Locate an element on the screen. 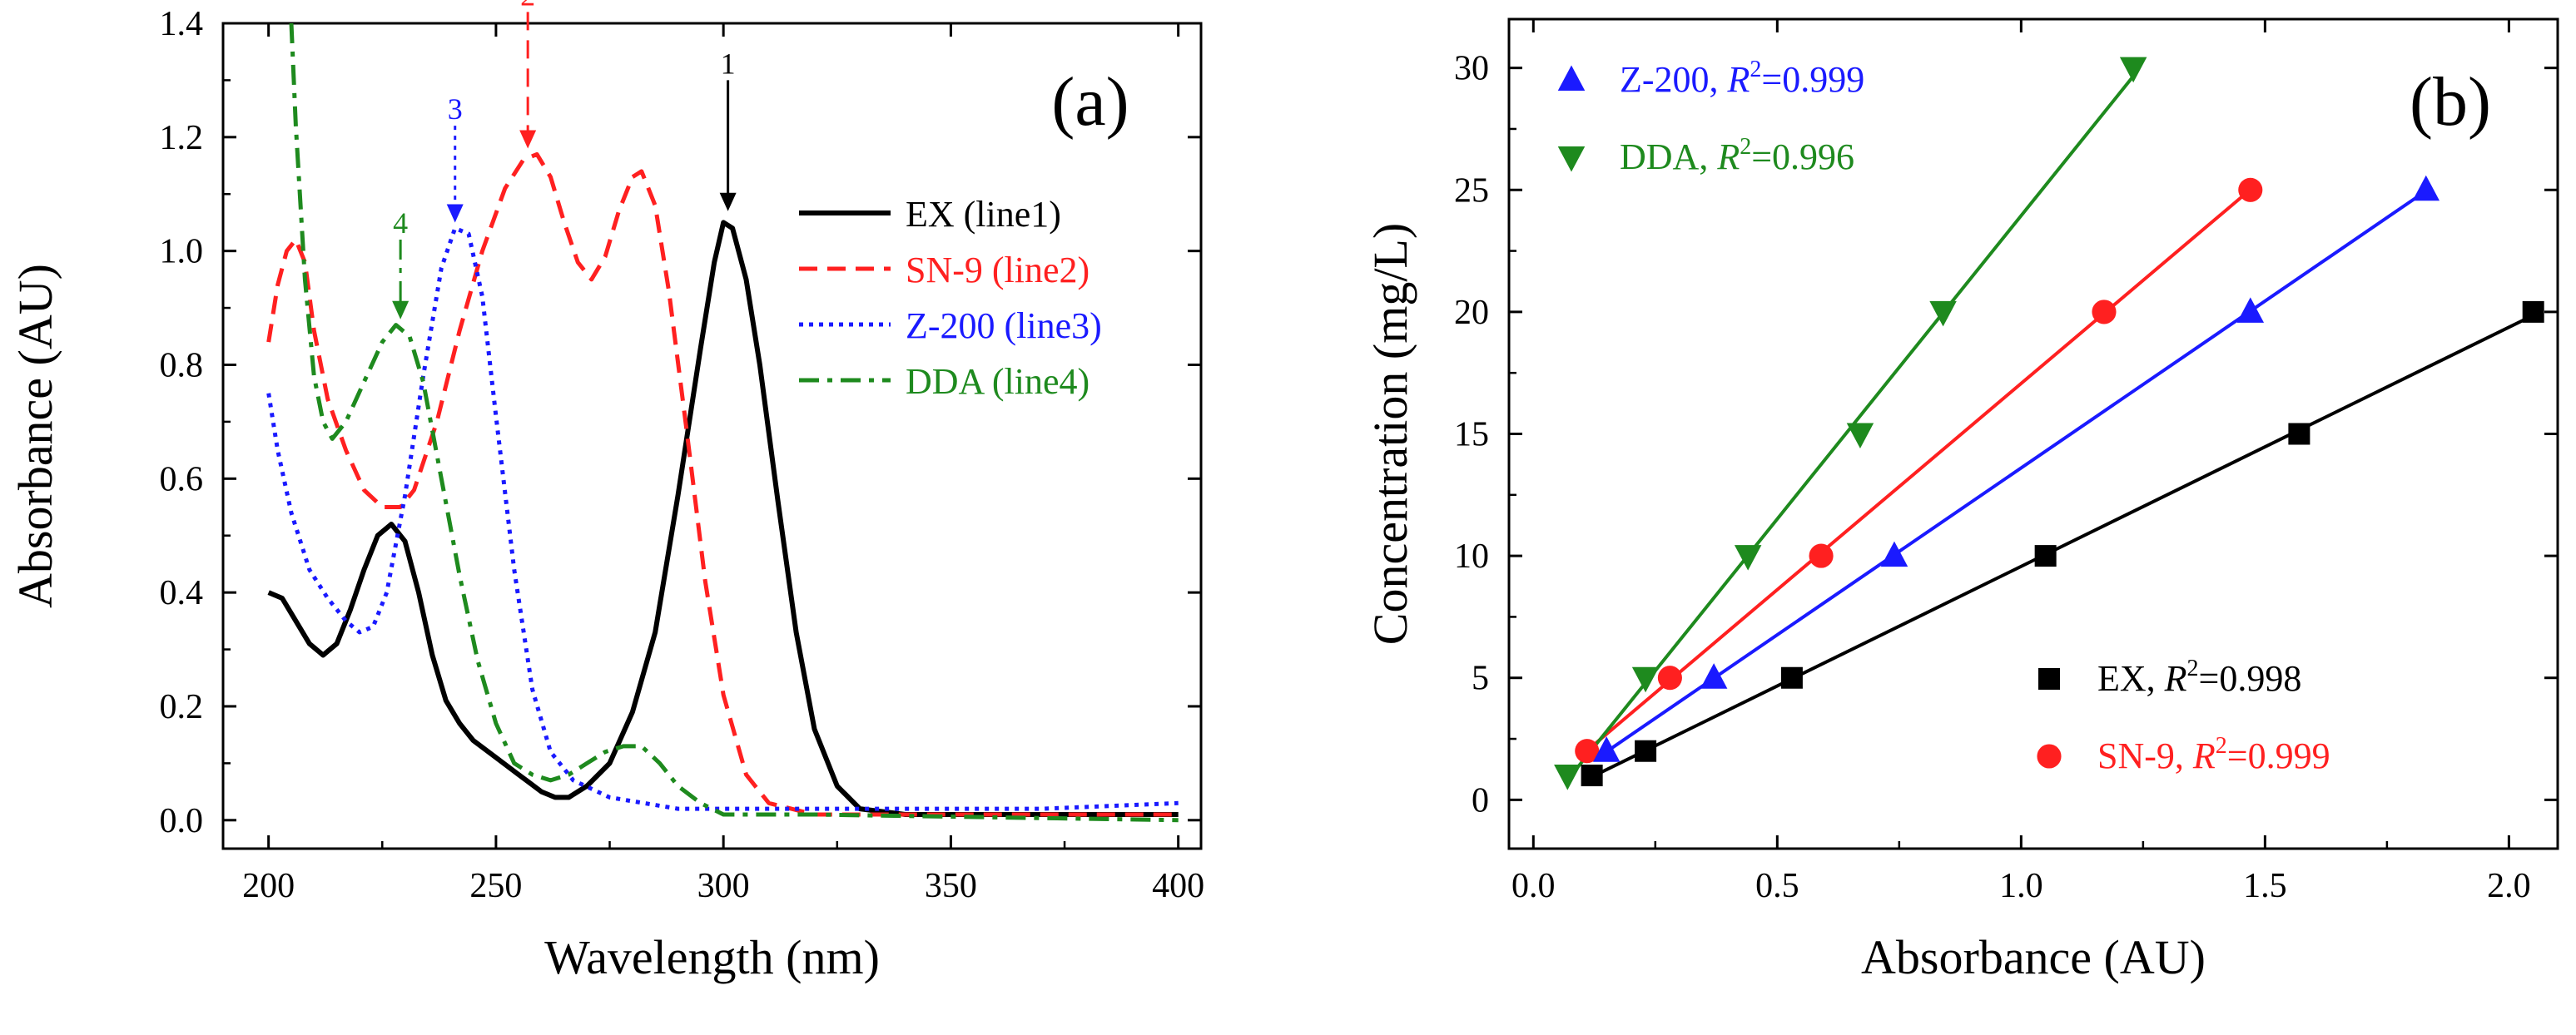 This screenshot has height=1035, width=2576. y-tick-label: 0 is located at coordinates (1480, 800).